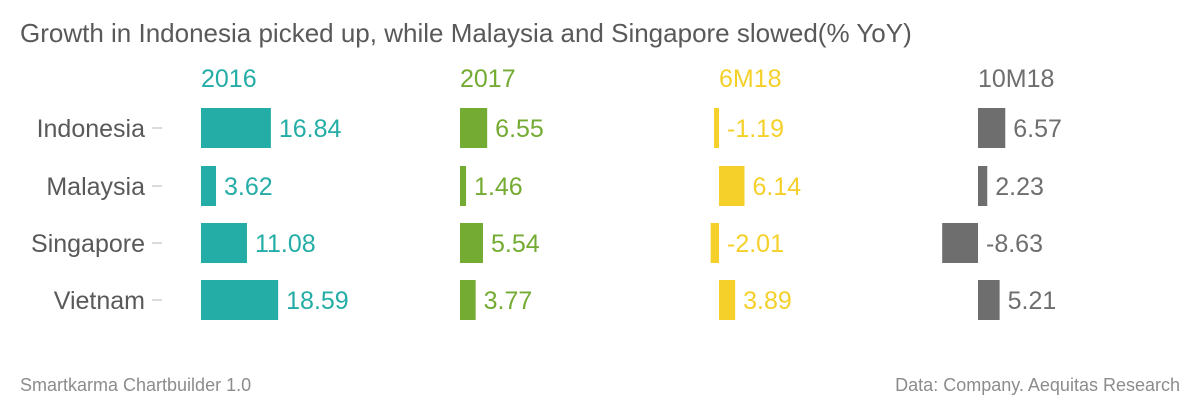 The image size is (1200, 402). What do you see at coordinates (91, 129) in the screenshot?
I see `category-label-indonesia: Indonesia` at bounding box center [91, 129].